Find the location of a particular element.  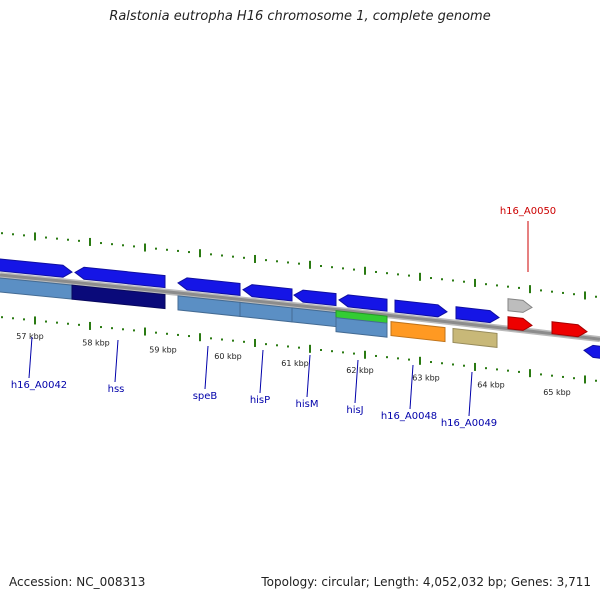

kbp-label: 60 kbp is located at coordinates (228, 356).